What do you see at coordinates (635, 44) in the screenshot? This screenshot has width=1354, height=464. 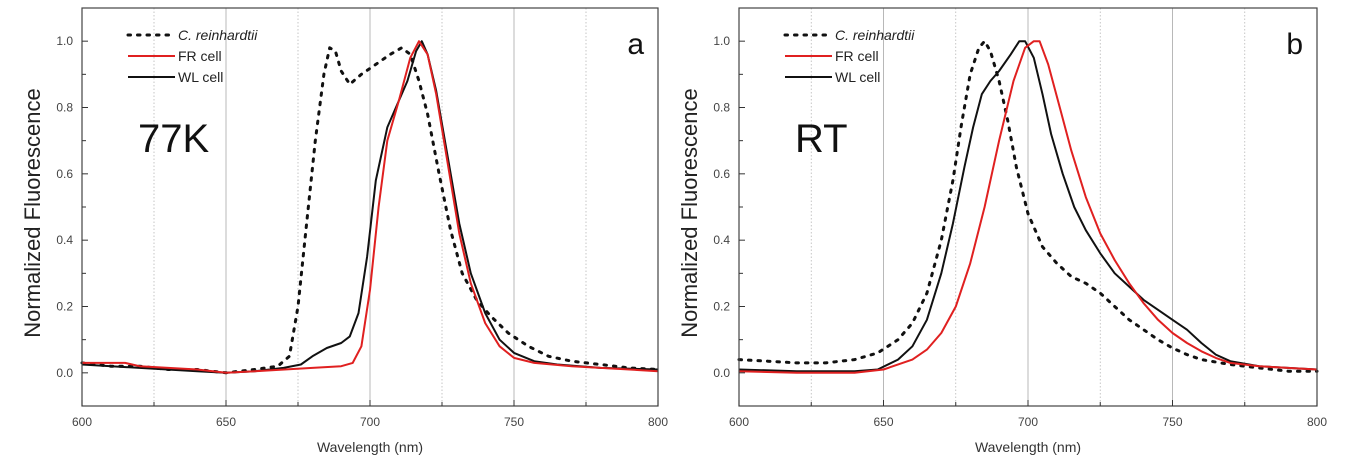 I see `panel-letter: a` at bounding box center [635, 44].